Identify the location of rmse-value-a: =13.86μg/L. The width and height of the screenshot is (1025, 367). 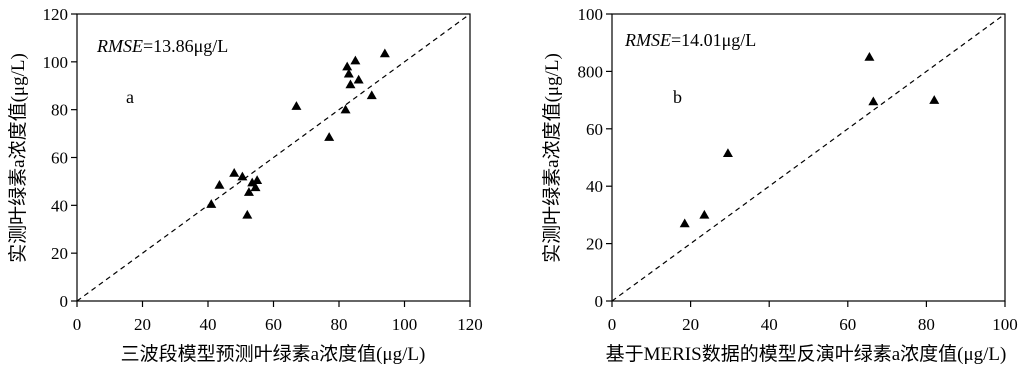
(185, 46).